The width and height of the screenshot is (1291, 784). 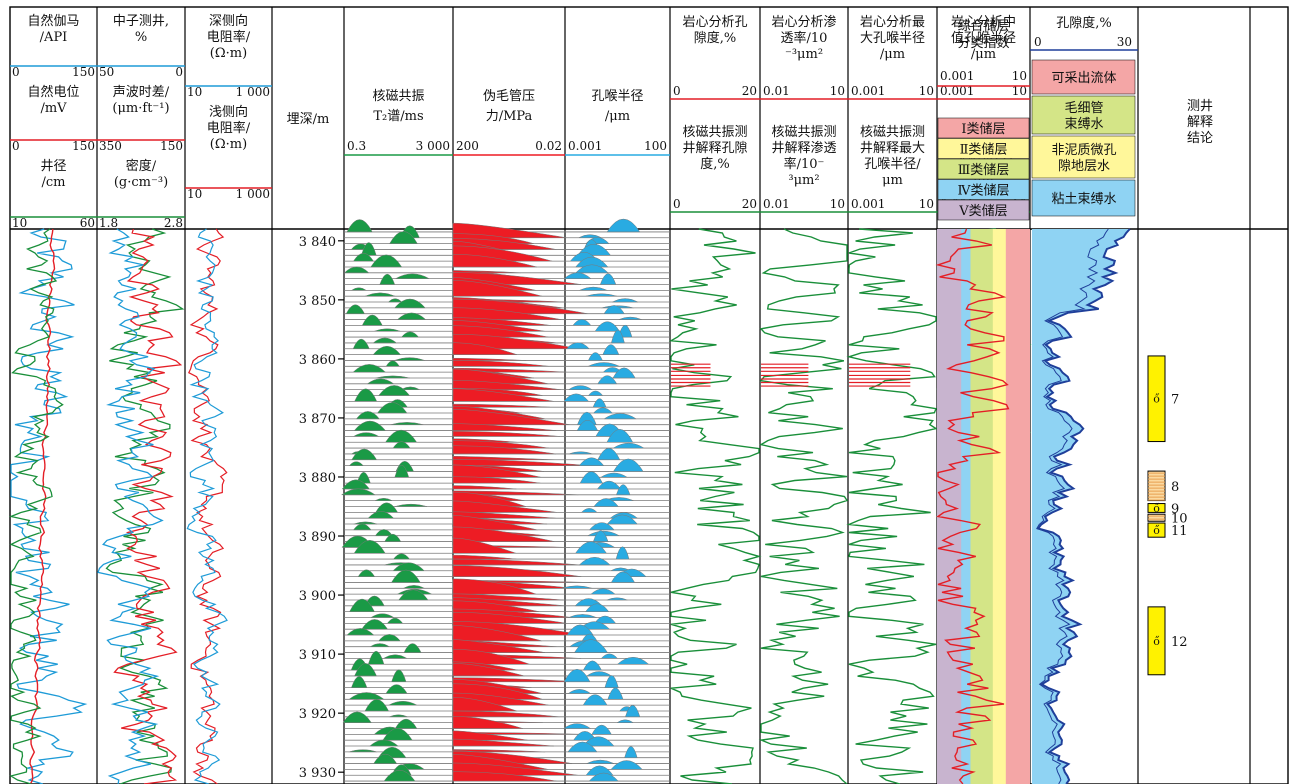 What do you see at coordinates (173, 223) in the screenshot?
I see `track1-scale-max: 2.8` at bounding box center [173, 223].